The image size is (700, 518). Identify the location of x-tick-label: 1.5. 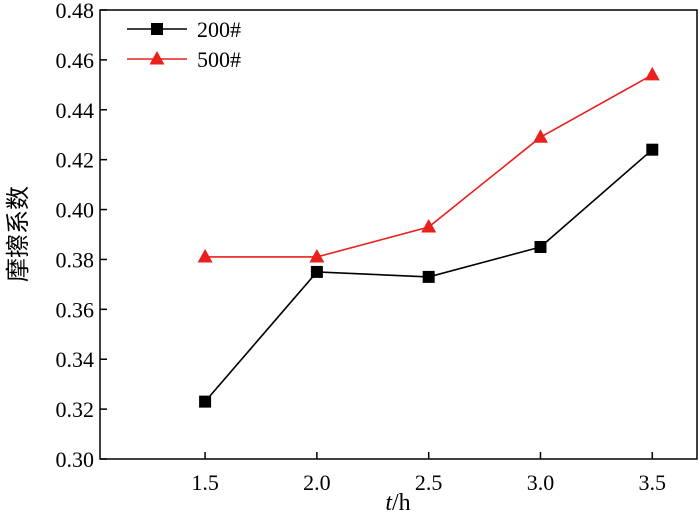
(205, 482).